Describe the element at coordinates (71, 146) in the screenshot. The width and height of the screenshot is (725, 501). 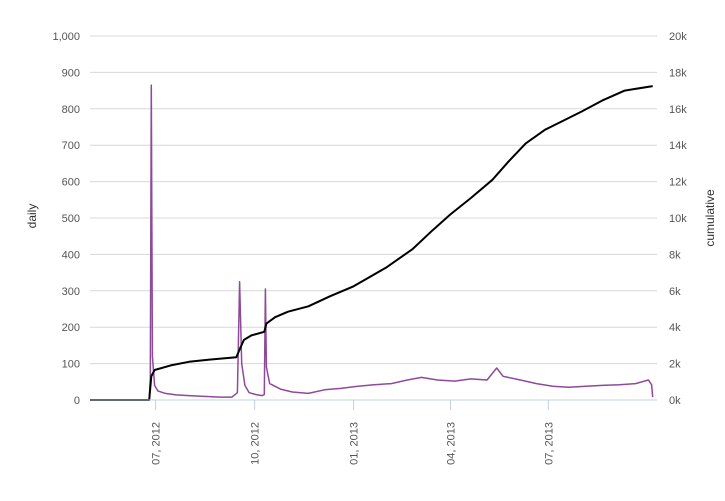
I see `left-axis-tick-label: 700` at that location.